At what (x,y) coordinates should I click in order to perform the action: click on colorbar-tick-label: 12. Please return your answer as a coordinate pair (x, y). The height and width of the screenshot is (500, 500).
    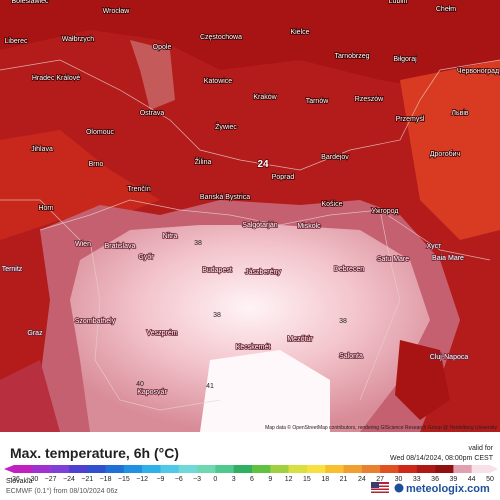
    Looking at the image, I should click on (289, 479).